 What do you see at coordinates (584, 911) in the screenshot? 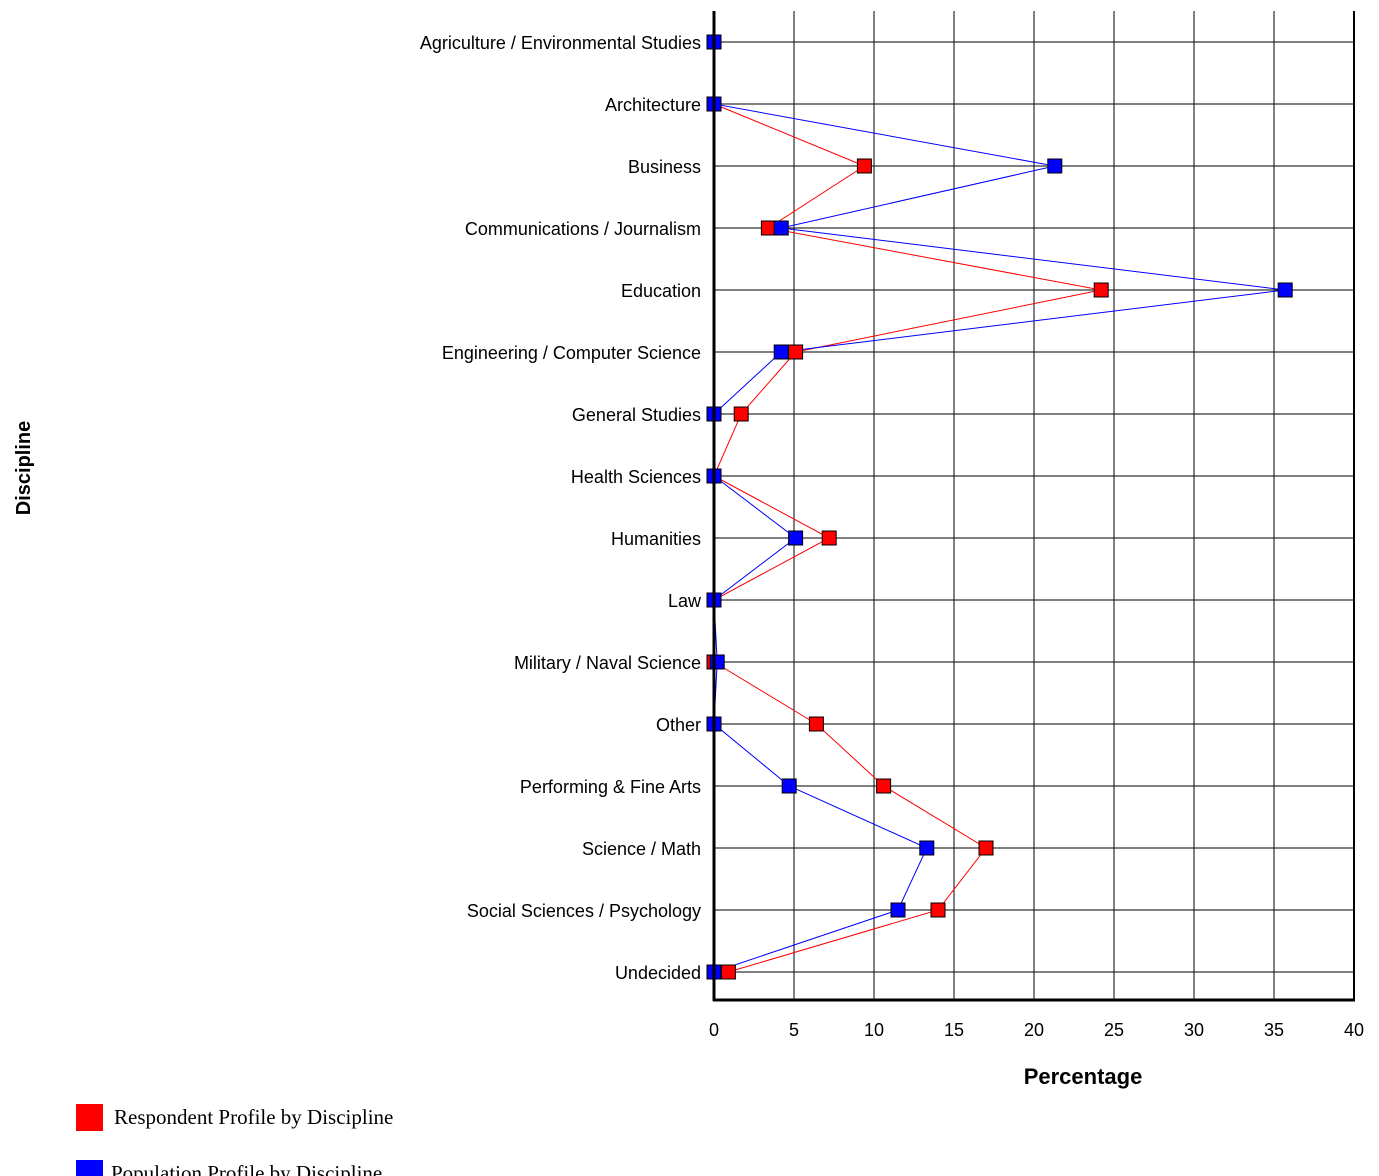
I see `category-label: Social Sciences / Psychology` at bounding box center [584, 911].